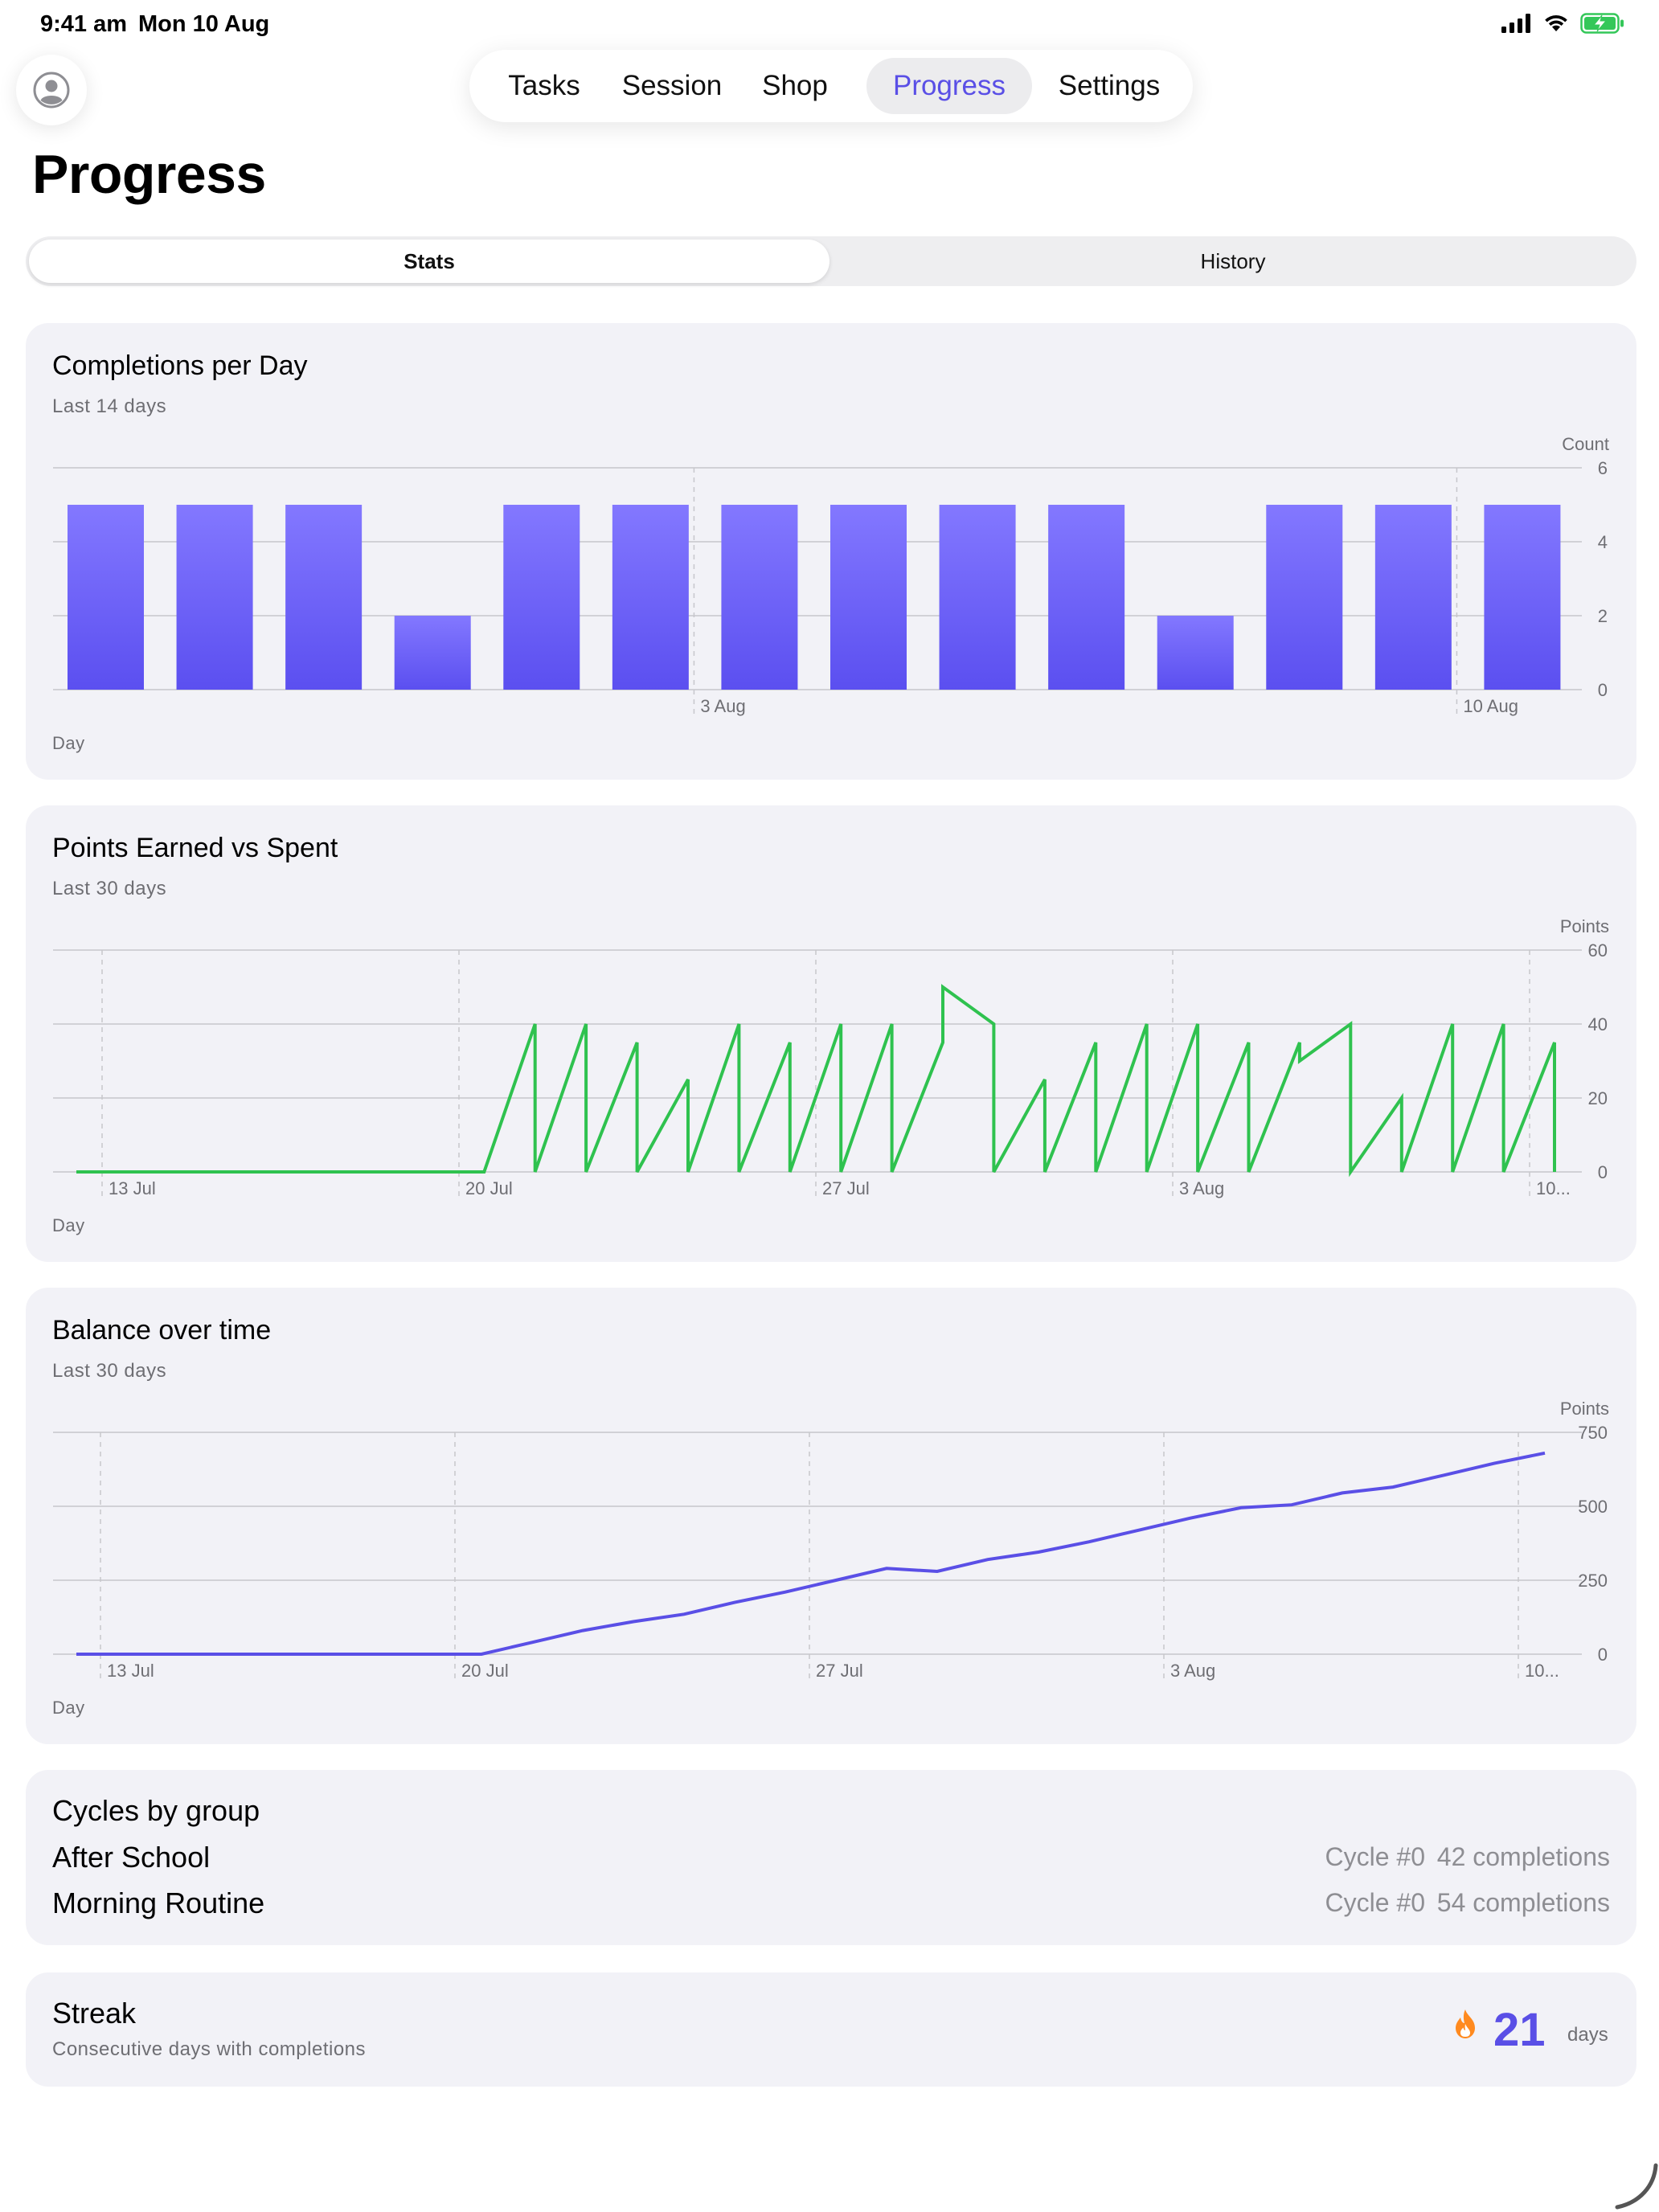  What do you see at coordinates (1515, 23) in the screenshot?
I see `cellular-signal-icon` at bounding box center [1515, 23].